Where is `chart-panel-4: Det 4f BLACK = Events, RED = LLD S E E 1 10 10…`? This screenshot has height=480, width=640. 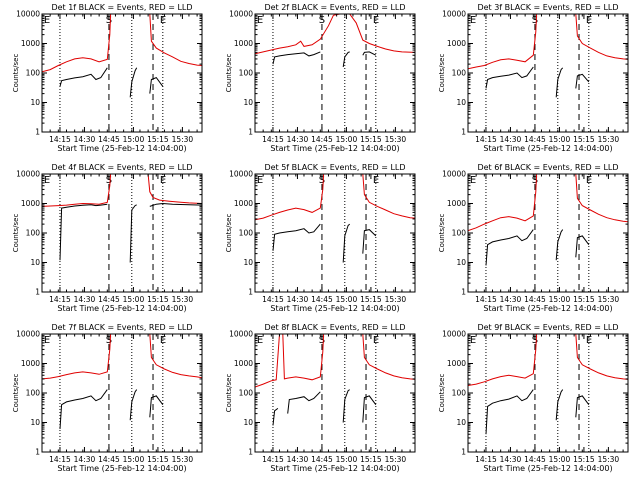
chart-panel-4: Det 4f BLACK = Events, RED = LLD S E E 1 10 10… is located at coordinates (107, 238).